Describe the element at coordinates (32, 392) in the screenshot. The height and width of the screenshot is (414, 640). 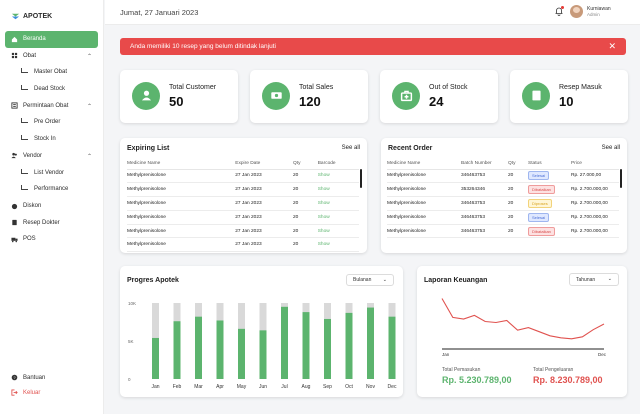
I see `sidebar-item-label: Keluar` at that location.